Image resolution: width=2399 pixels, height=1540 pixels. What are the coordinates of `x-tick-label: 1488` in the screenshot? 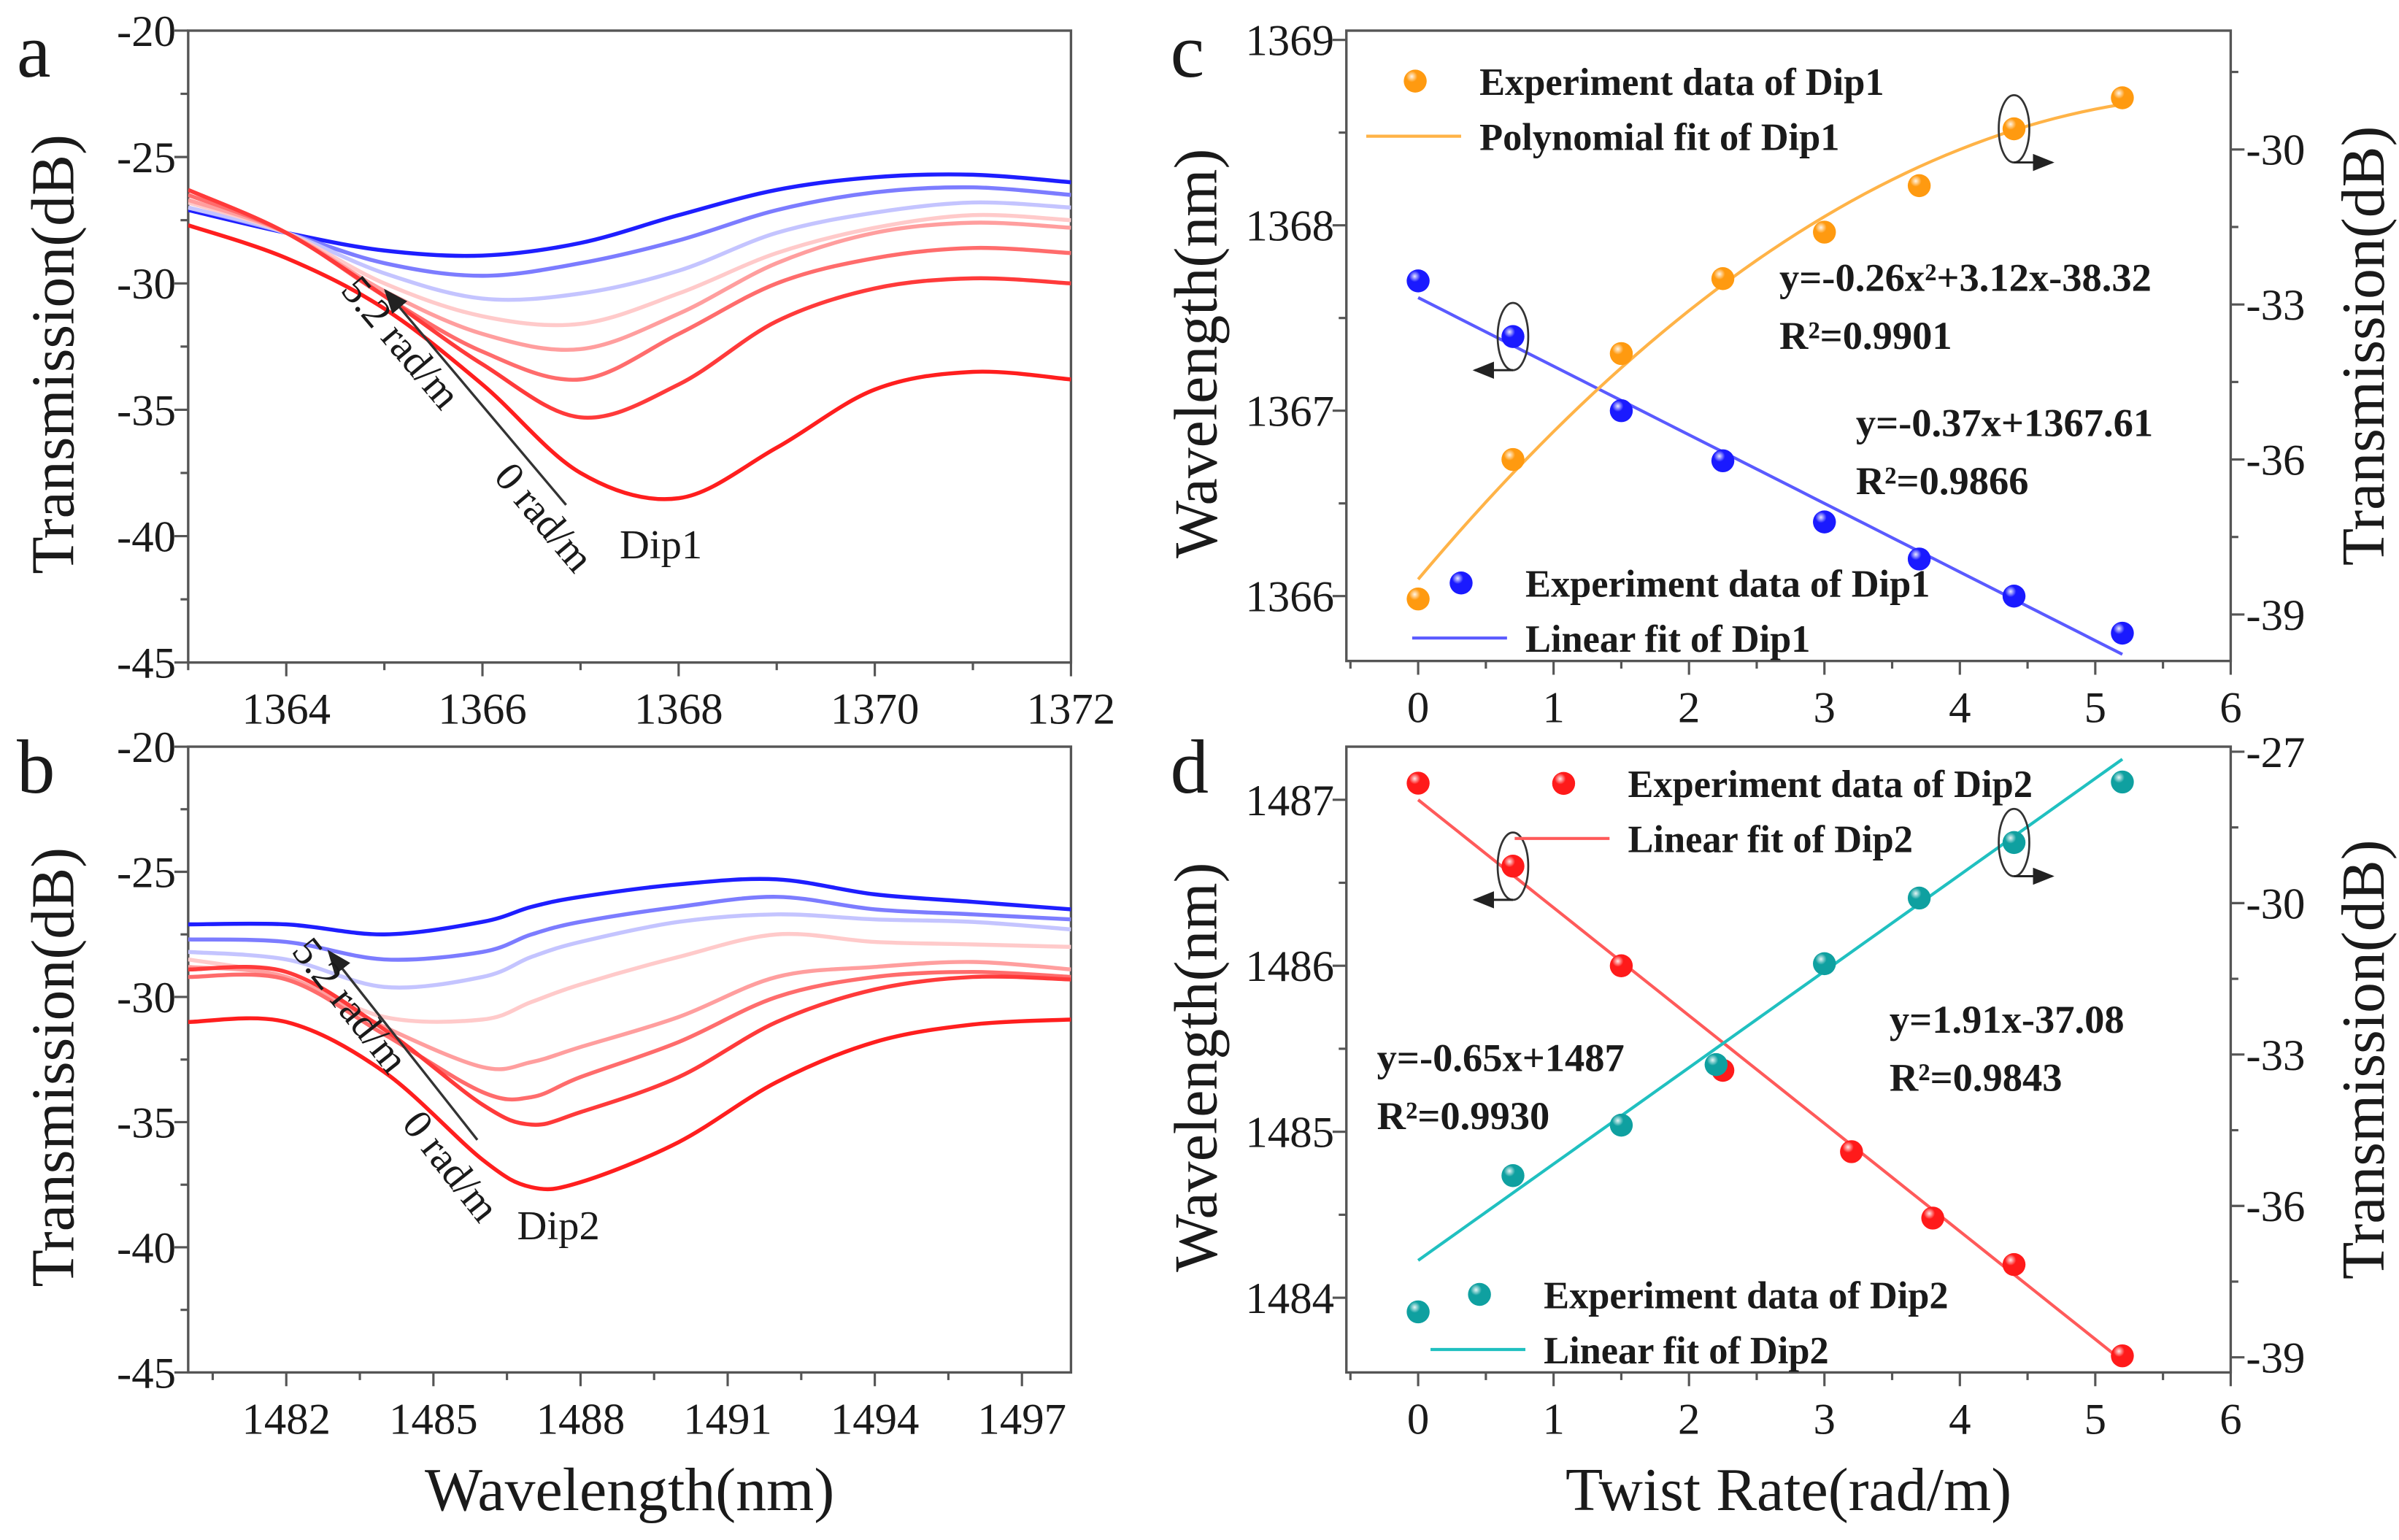 It's located at (580, 1419).